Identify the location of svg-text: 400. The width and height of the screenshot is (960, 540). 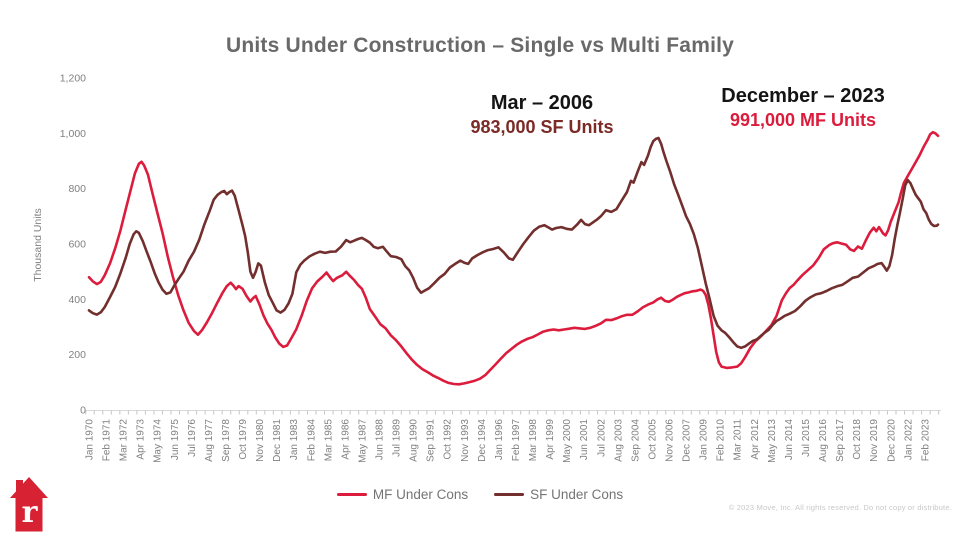
(77, 300).